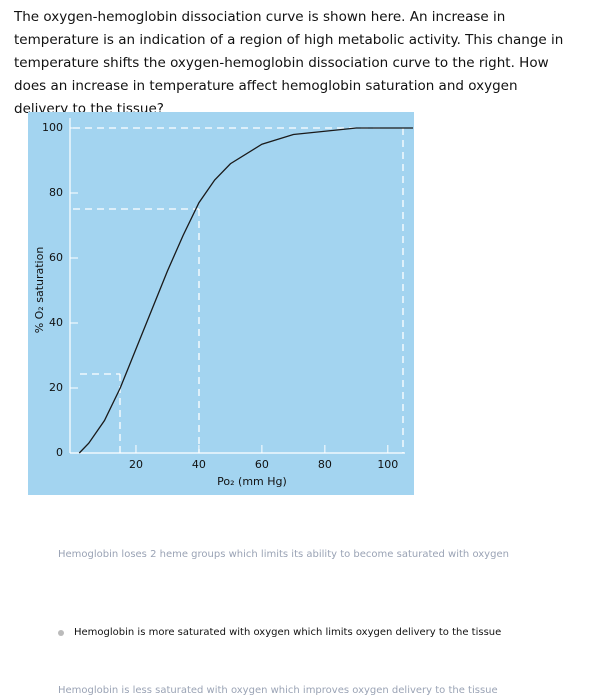  Describe the element at coordinates (56, 192) in the screenshot. I see `y-tick-label: 80` at that location.